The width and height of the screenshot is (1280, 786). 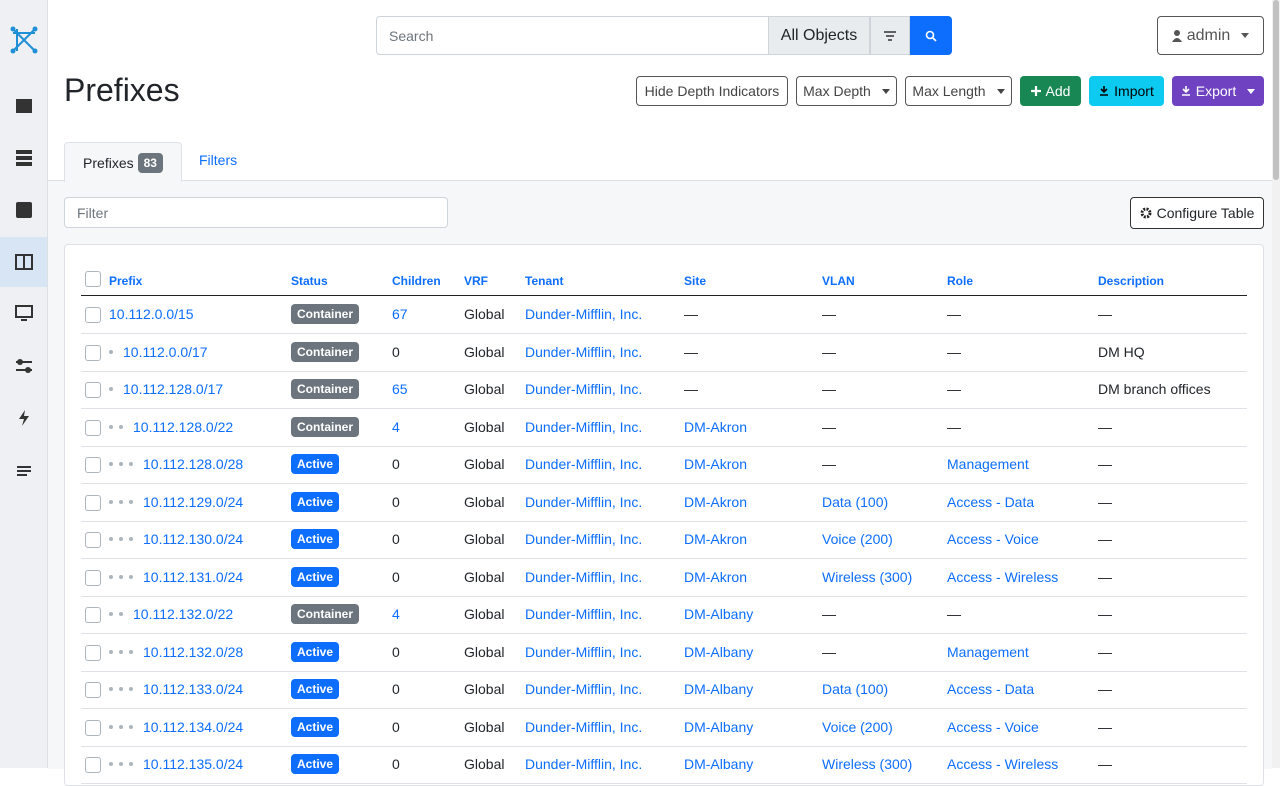 What do you see at coordinates (173, 389) in the screenshot?
I see `prefix-cell: 10.112.128.0/17` at bounding box center [173, 389].